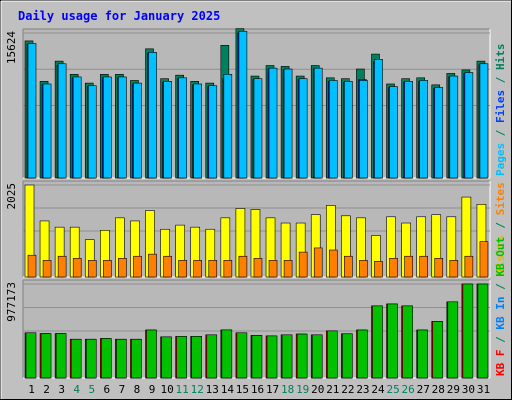  What do you see at coordinates (76, 389) in the screenshot?
I see `x-tick-label: 4` at bounding box center [76, 389].